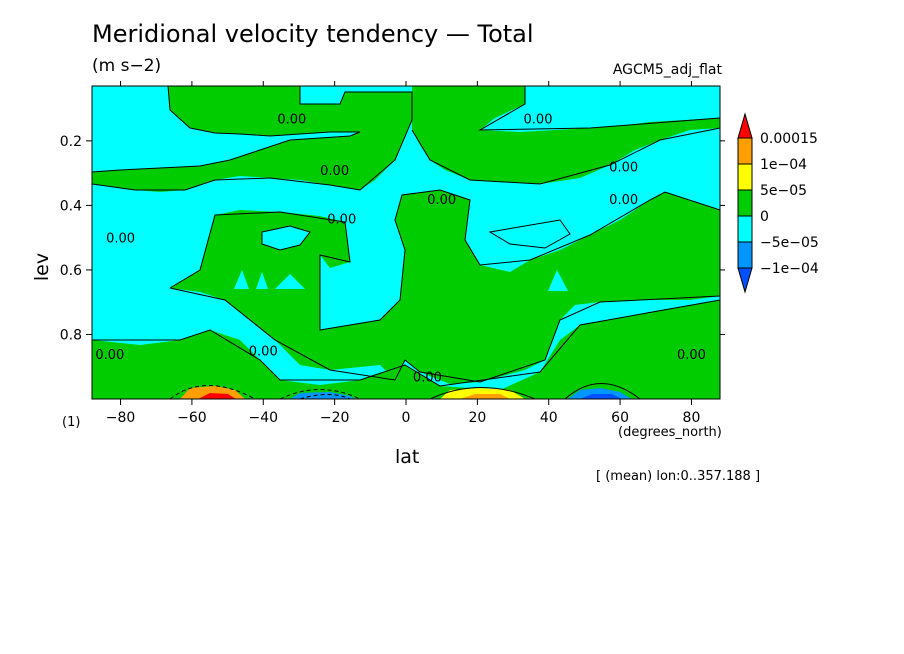  I want to click on x-tick-label: −80, so click(121, 418).